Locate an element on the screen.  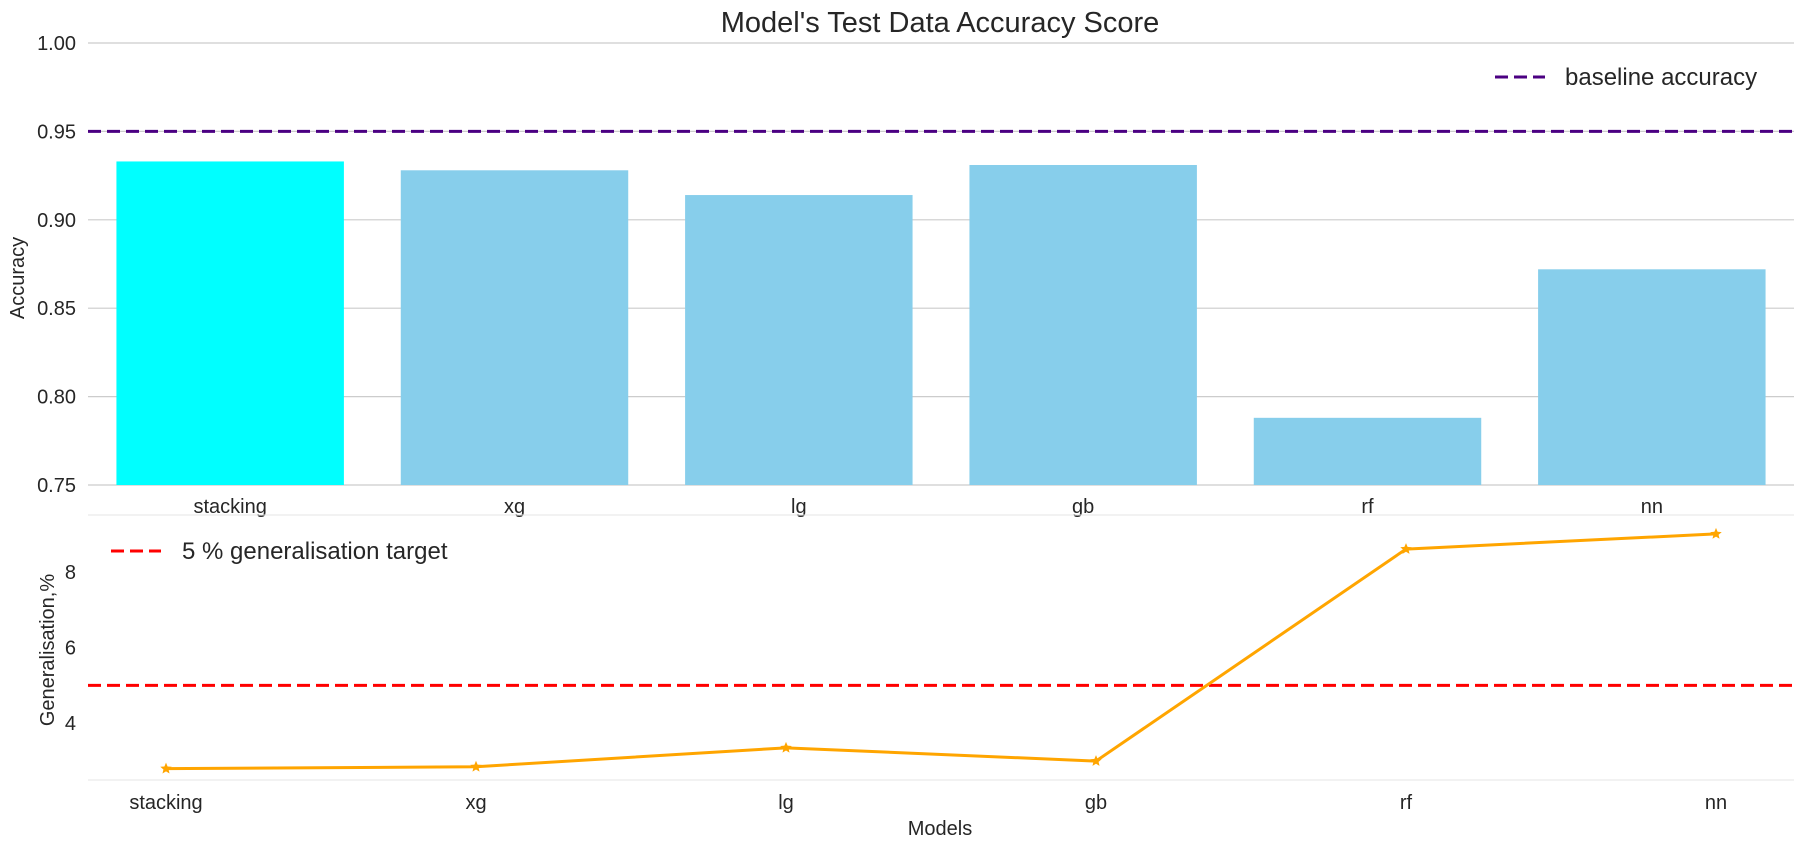
bottom-y-tick: 6 is located at coordinates (70, 649).